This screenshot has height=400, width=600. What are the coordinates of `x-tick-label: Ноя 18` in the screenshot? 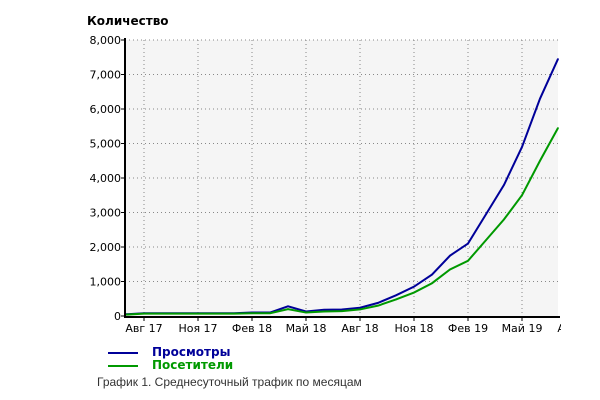 It's located at (413, 328).